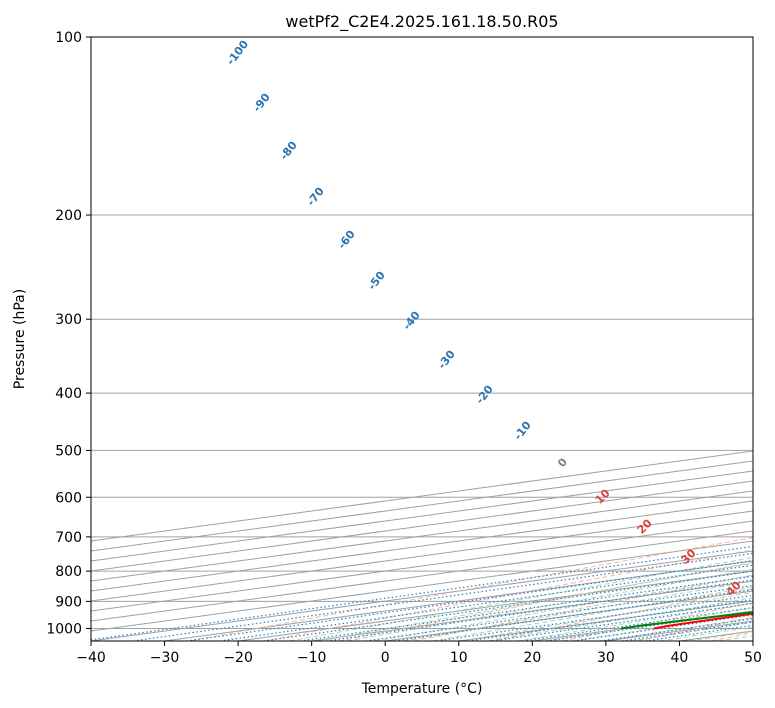 This screenshot has height=708, width=775. I want to click on x-tick-label: 0, so click(385, 658).